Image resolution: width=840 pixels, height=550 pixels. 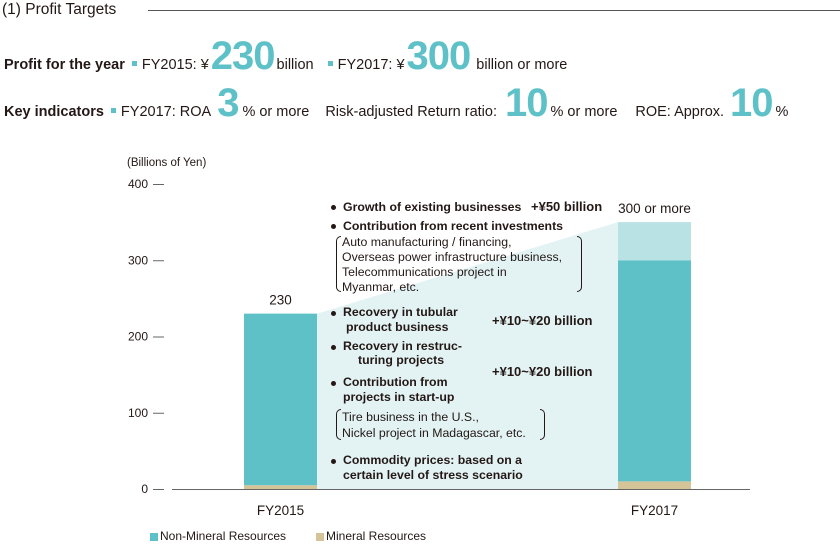 What do you see at coordinates (453, 226) in the screenshot?
I see `bridge-item-2: Contribution from recent investments` at bounding box center [453, 226].